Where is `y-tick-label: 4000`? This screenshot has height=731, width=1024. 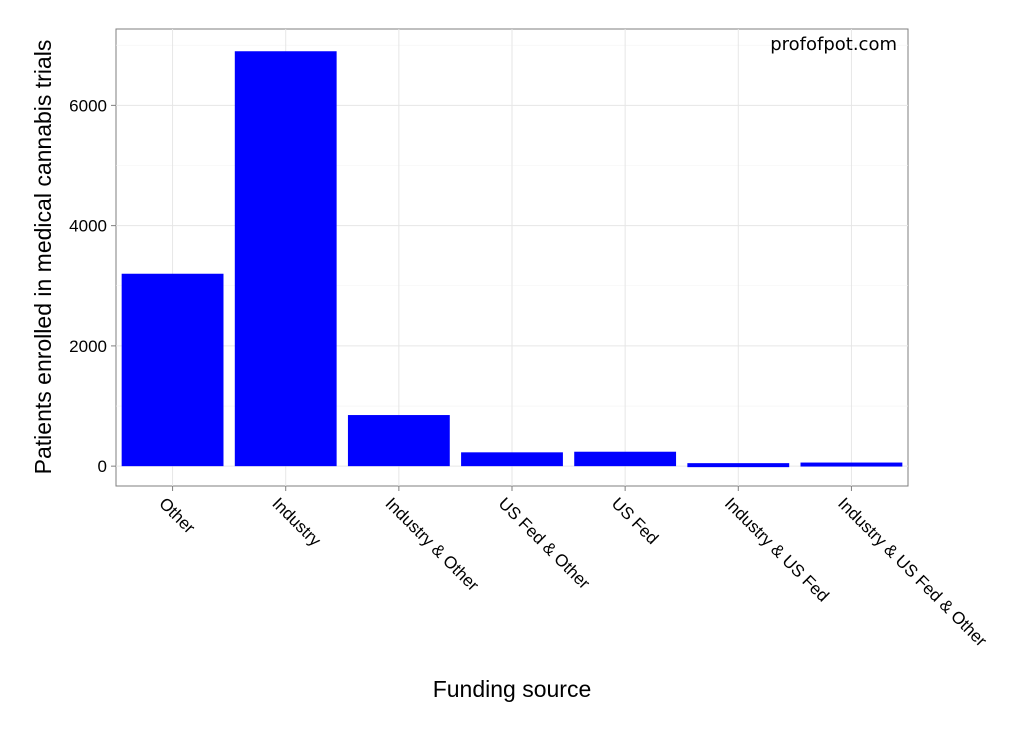 y-tick-label: 4000 is located at coordinates (88, 226).